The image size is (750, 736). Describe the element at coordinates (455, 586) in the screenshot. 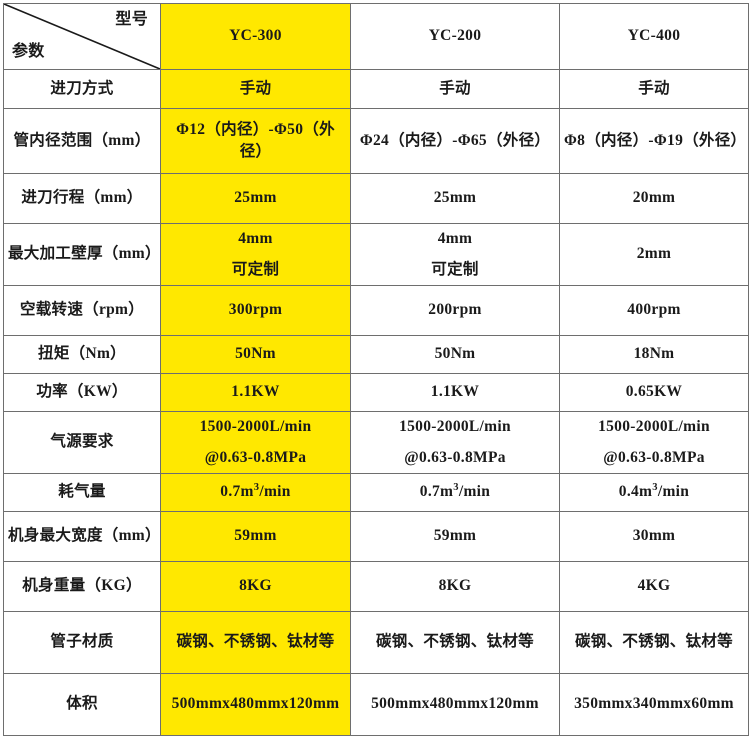

I see `value-cell-yc200: 8KG` at that location.